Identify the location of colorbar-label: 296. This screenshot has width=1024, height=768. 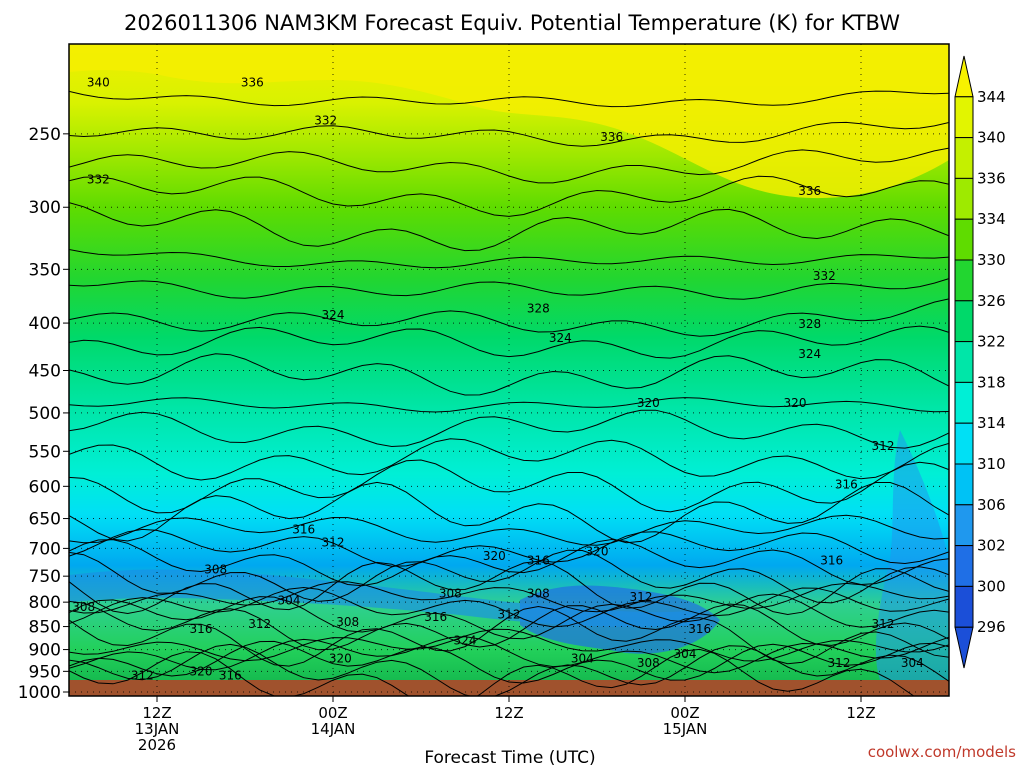
(991, 627).